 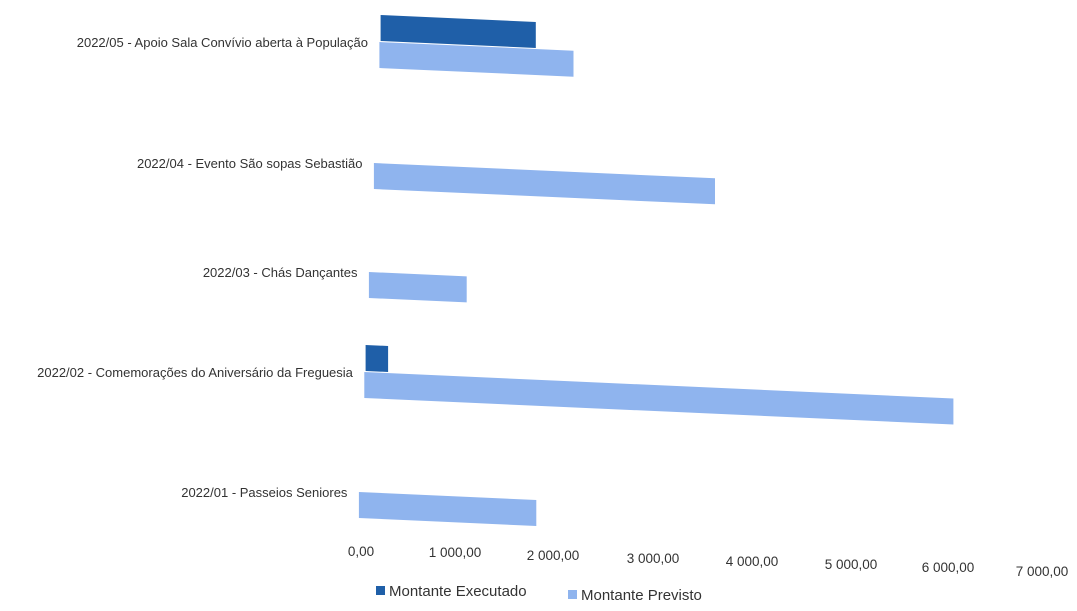 What do you see at coordinates (380, 590) in the screenshot?
I see `legend-executado-swatch` at bounding box center [380, 590].